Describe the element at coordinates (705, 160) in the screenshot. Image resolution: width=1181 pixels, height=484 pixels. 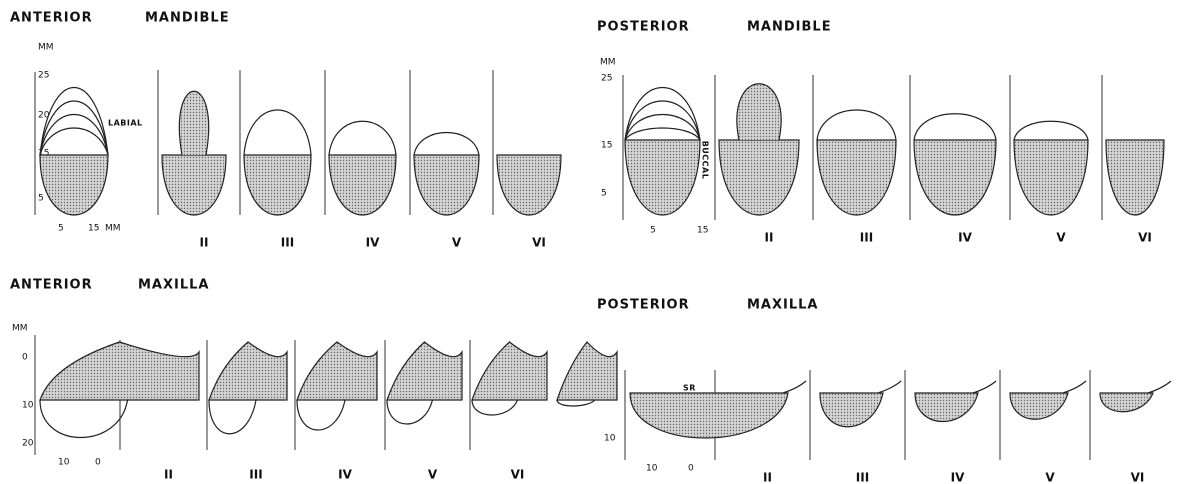
I see `annotation: BUCCAL` at that location.